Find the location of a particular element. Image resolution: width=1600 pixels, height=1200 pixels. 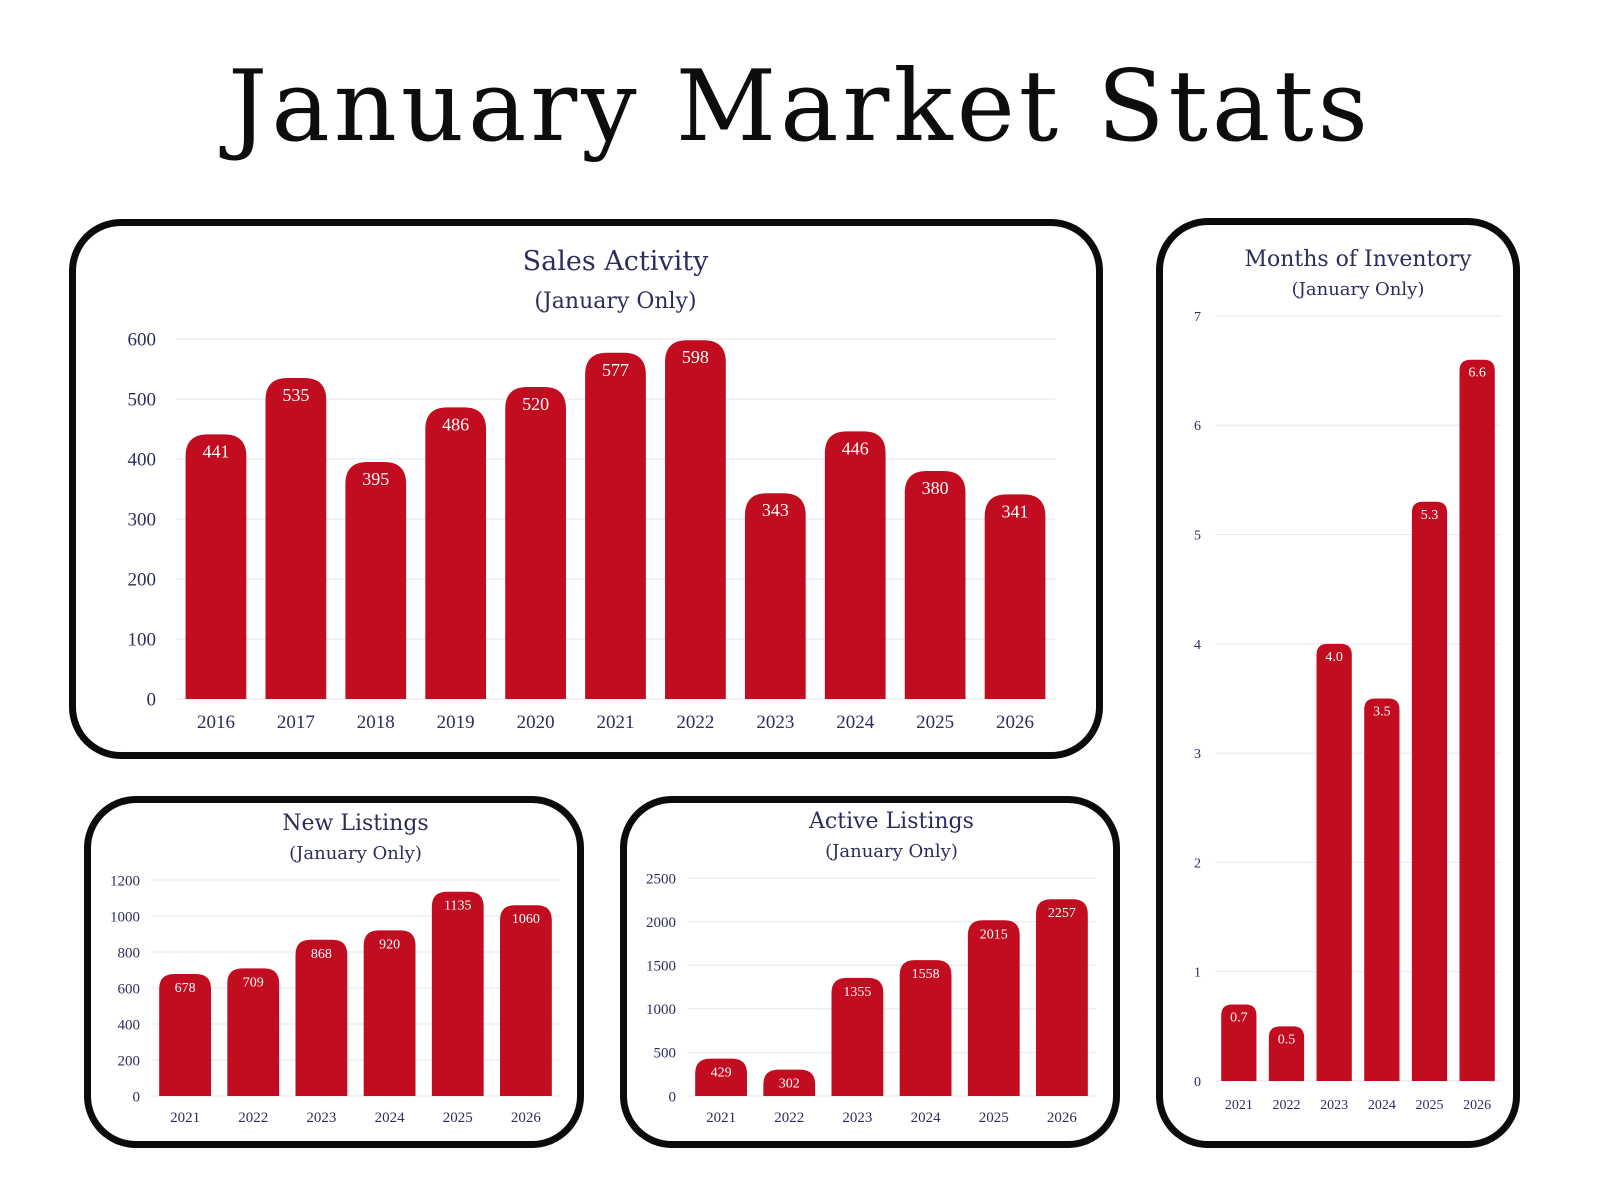

y-tick-label: 7 is located at coordinates (1197, 317).